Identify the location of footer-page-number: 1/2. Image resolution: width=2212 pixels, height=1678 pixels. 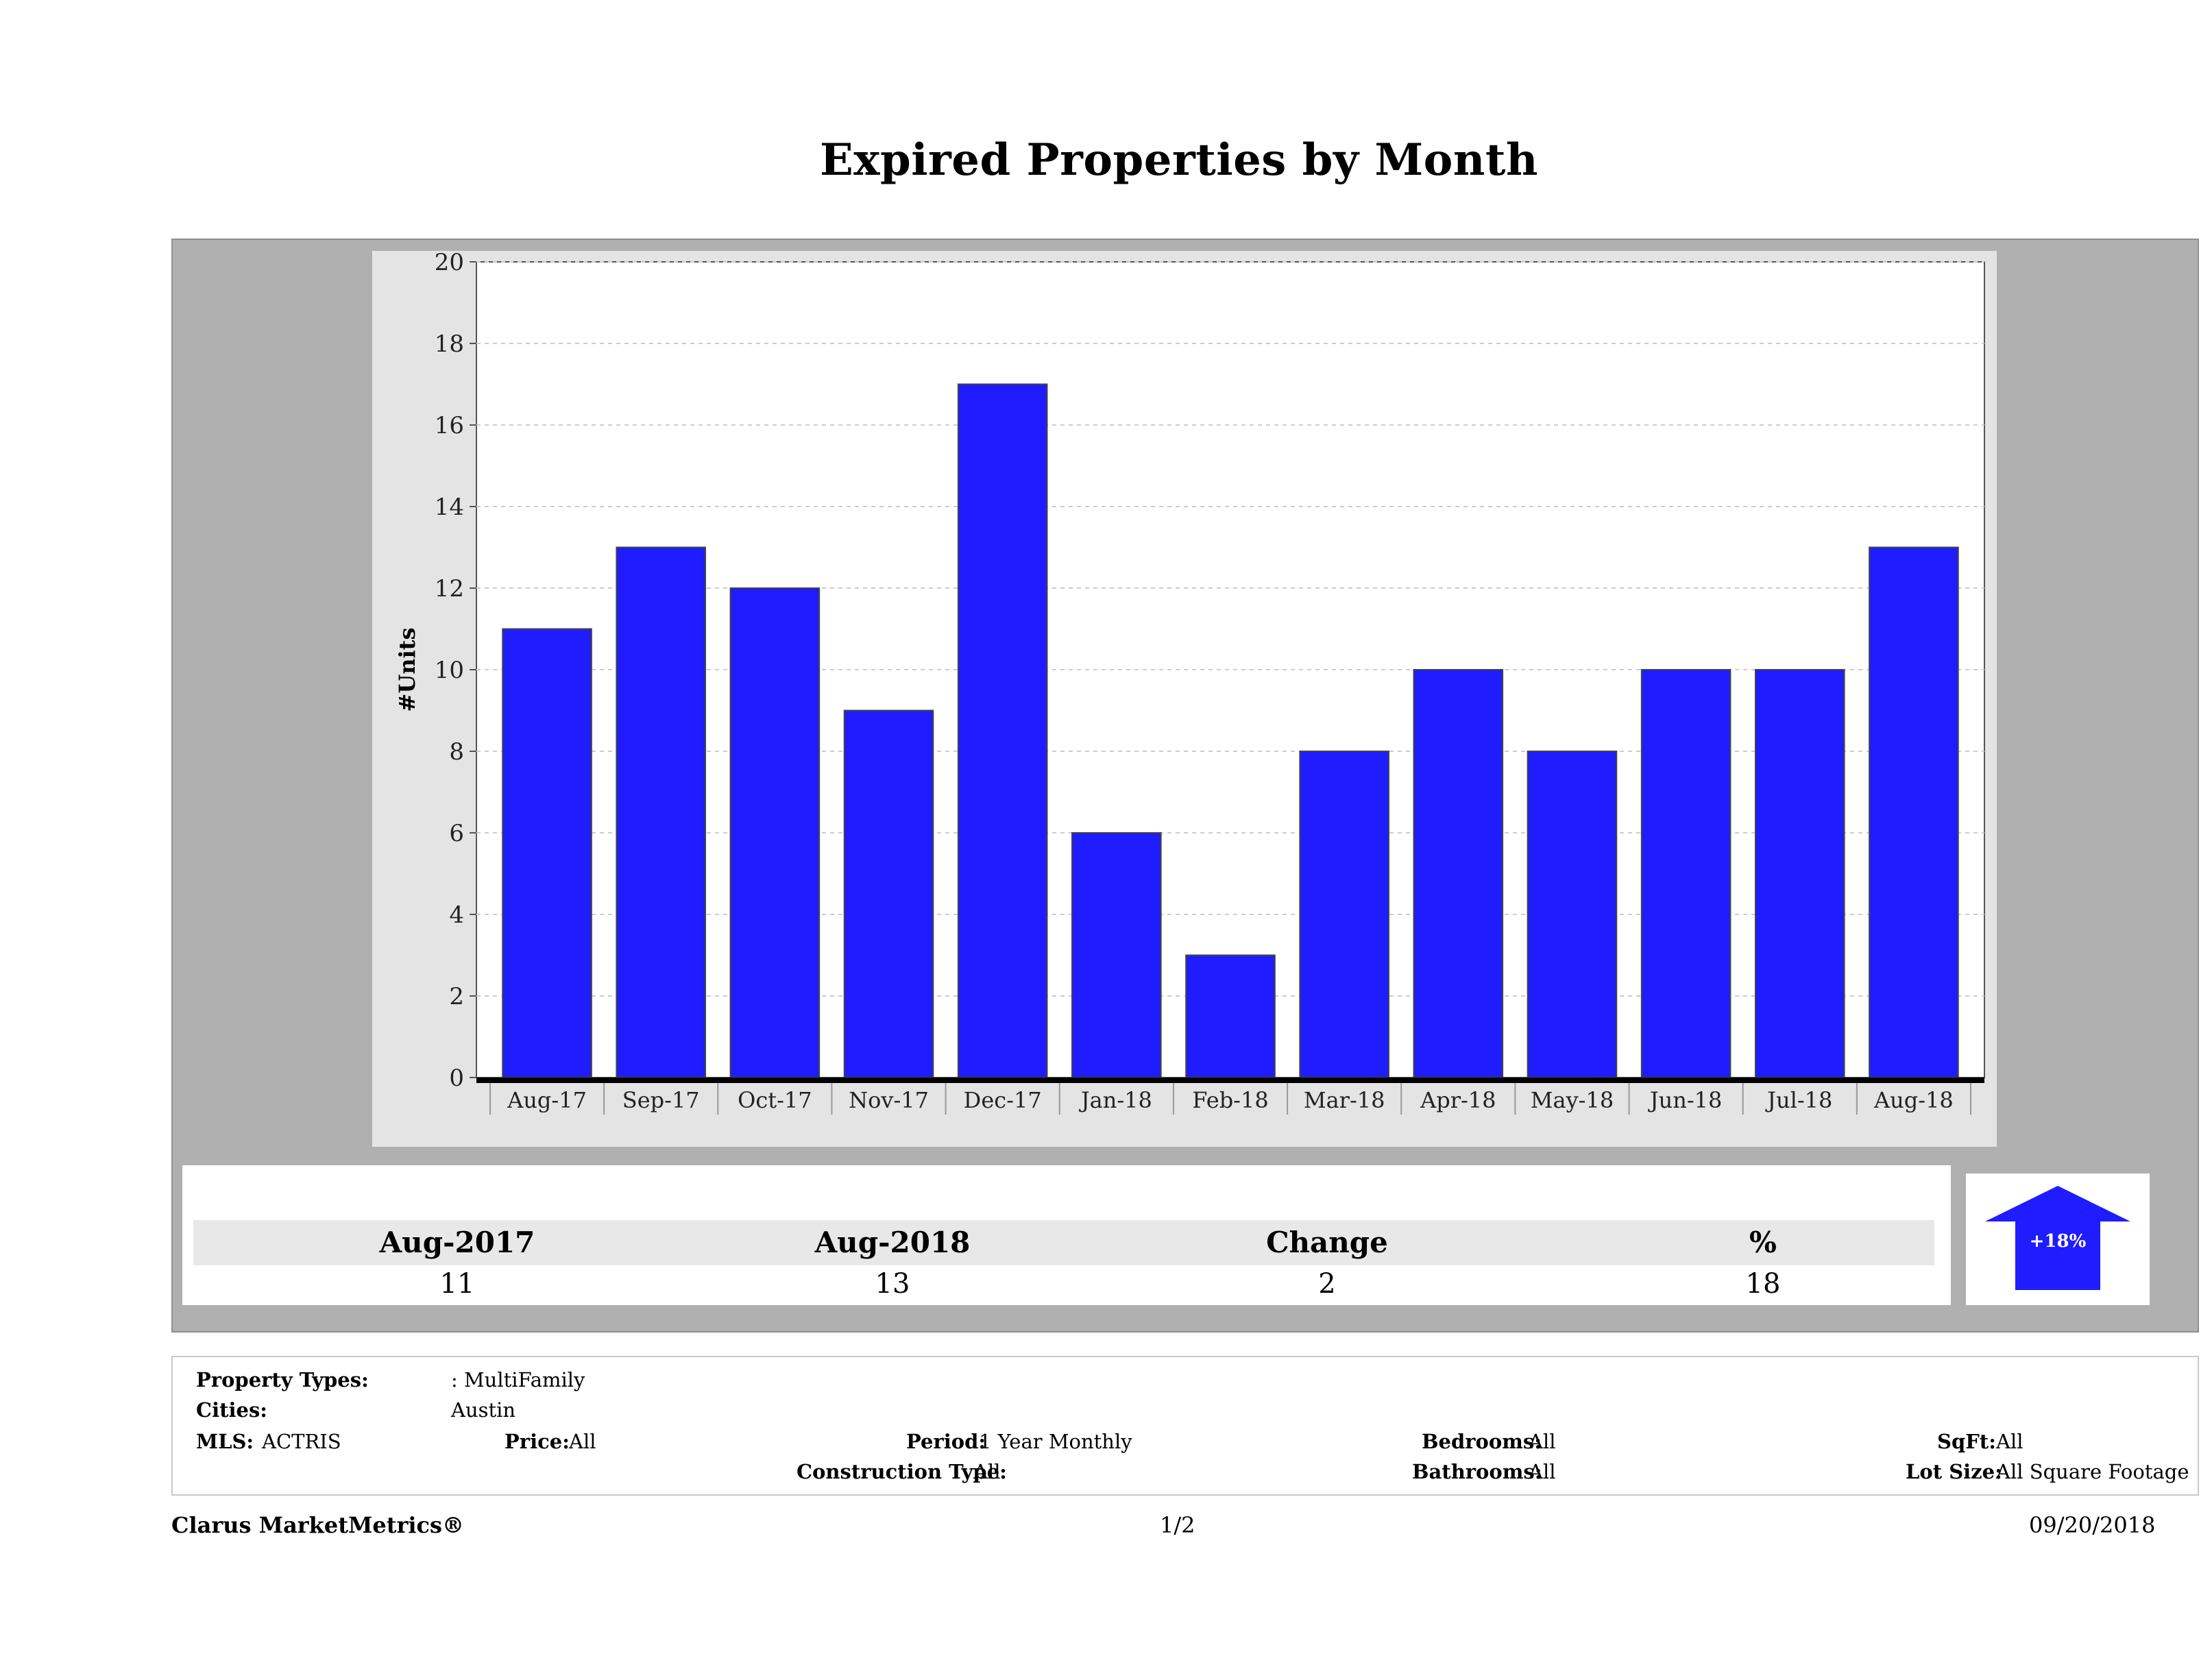
(1177, 1525).